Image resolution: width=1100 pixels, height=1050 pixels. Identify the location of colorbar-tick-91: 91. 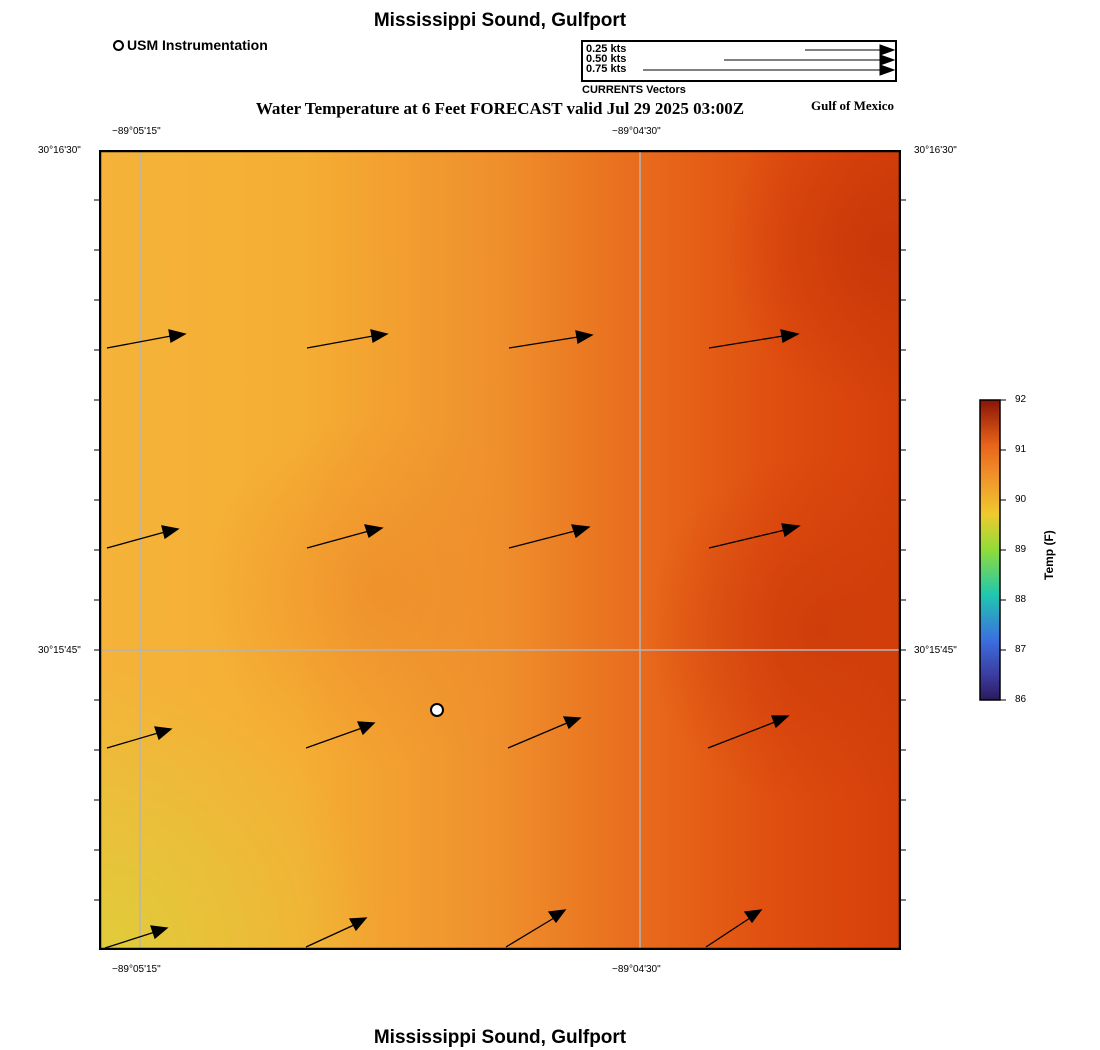
(1021, 449).